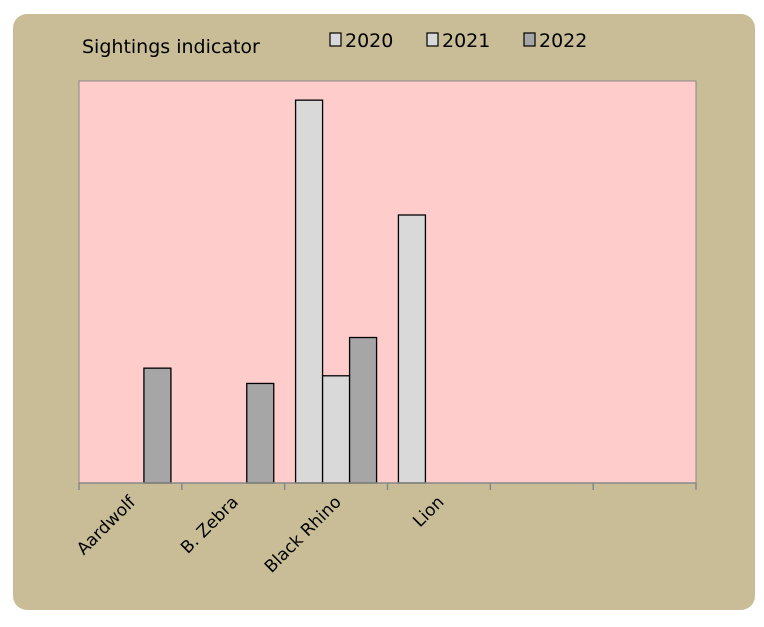 The width and height of the screenshot is (764, 627). I want to click on bar-2022-aardwolf, so click(157, 425).